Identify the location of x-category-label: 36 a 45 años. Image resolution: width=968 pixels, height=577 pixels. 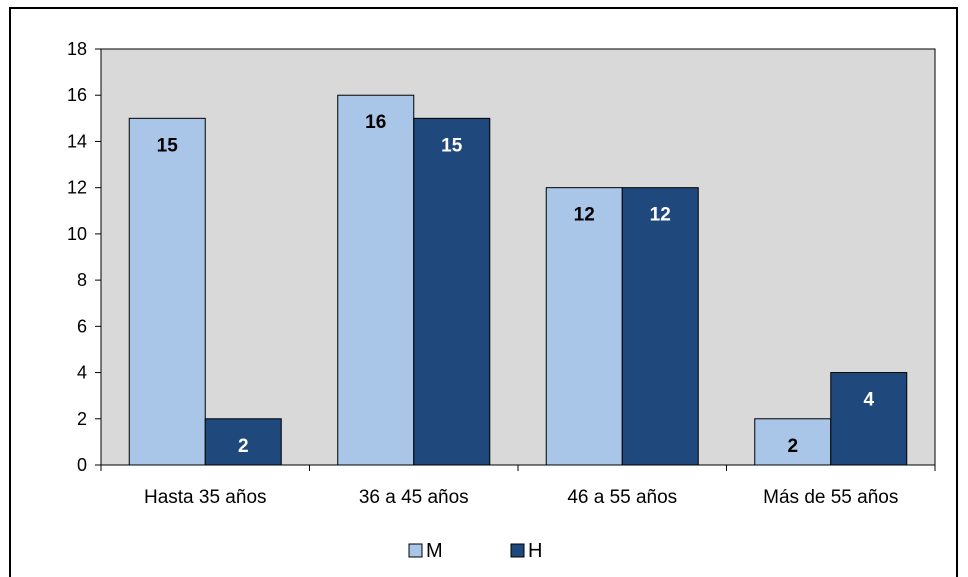
(414, 497).